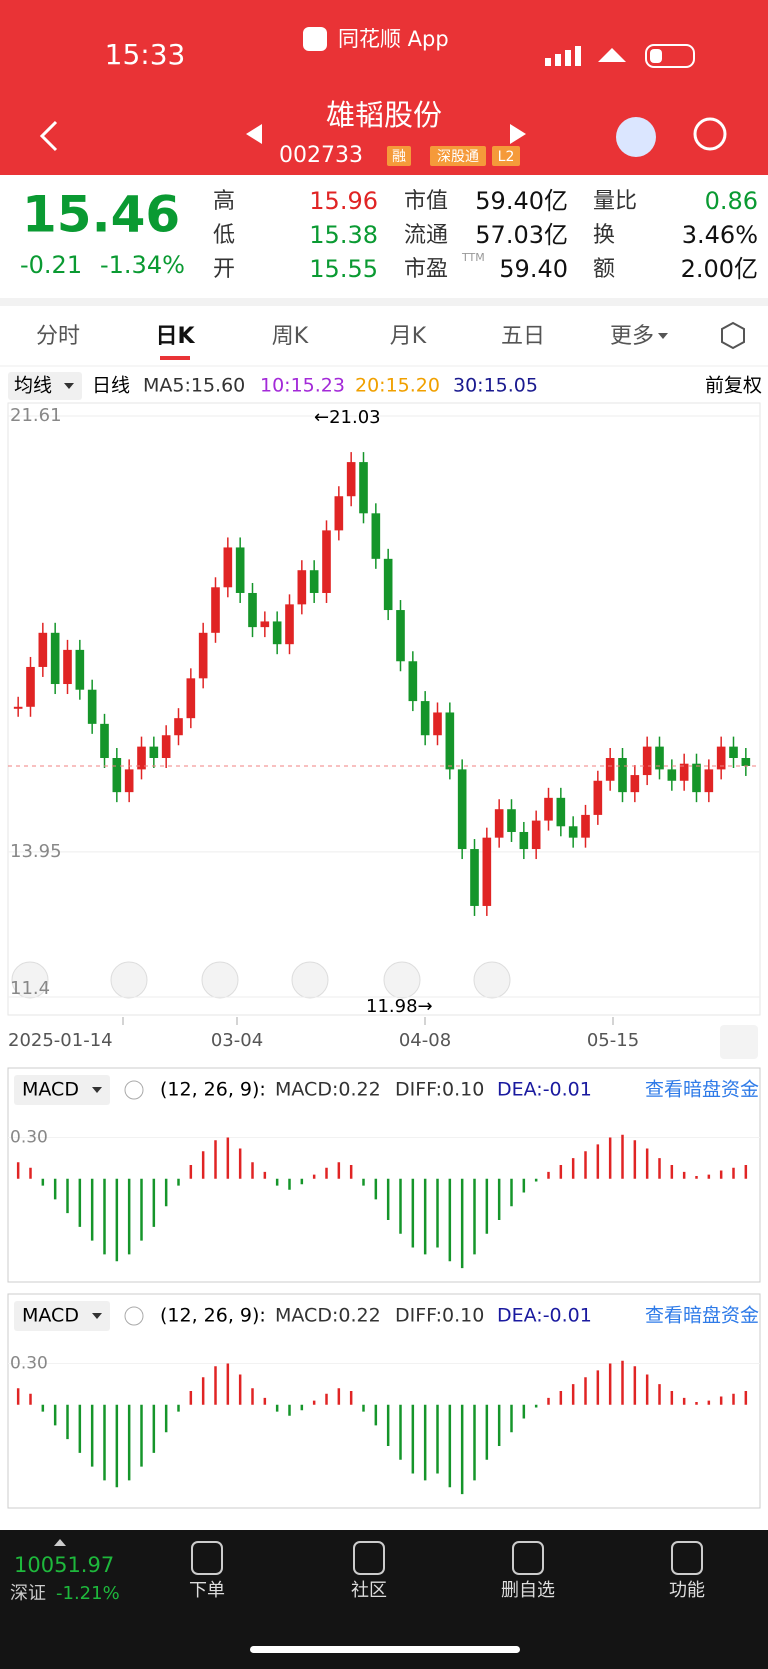  I want to click on field-value: 59.40亿, so click(521, 201).